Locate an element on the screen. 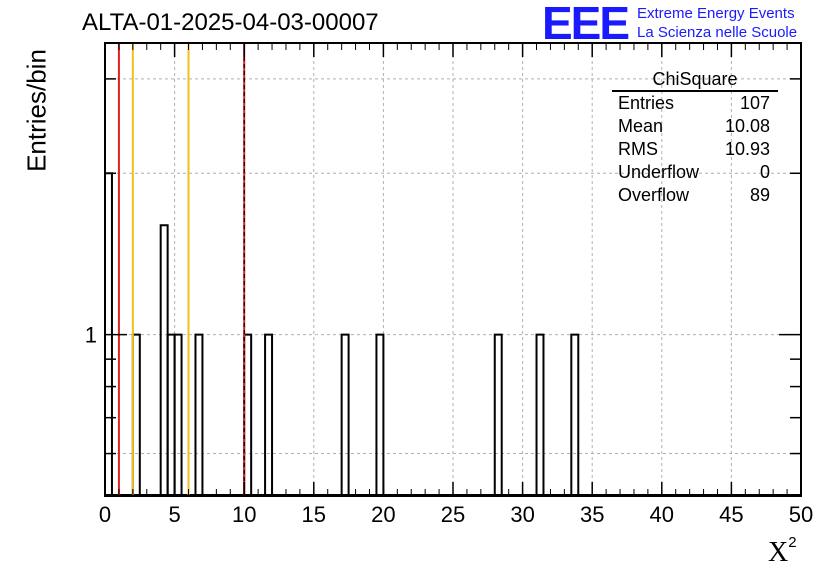  y-tick-label: 1 is located at coordinates (91, 335).